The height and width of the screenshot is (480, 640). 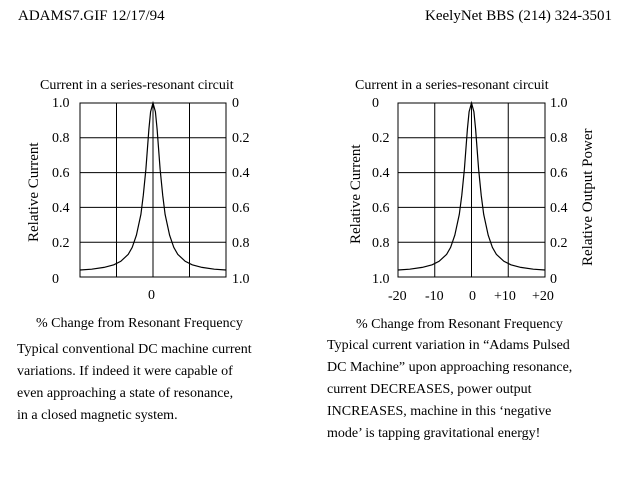 What do you see at coordinates (137, 85) in the screenshot?
I see `chart-1-title: Current in a series-resonant circuit` at bounding box center [137, 85].